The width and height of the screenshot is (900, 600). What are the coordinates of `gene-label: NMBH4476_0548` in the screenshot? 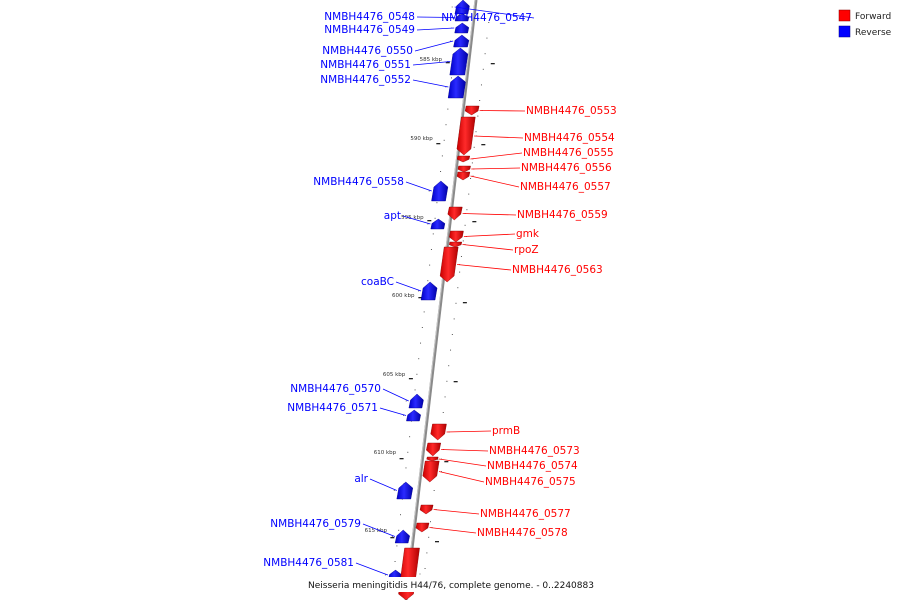 It's located at (369, 17).